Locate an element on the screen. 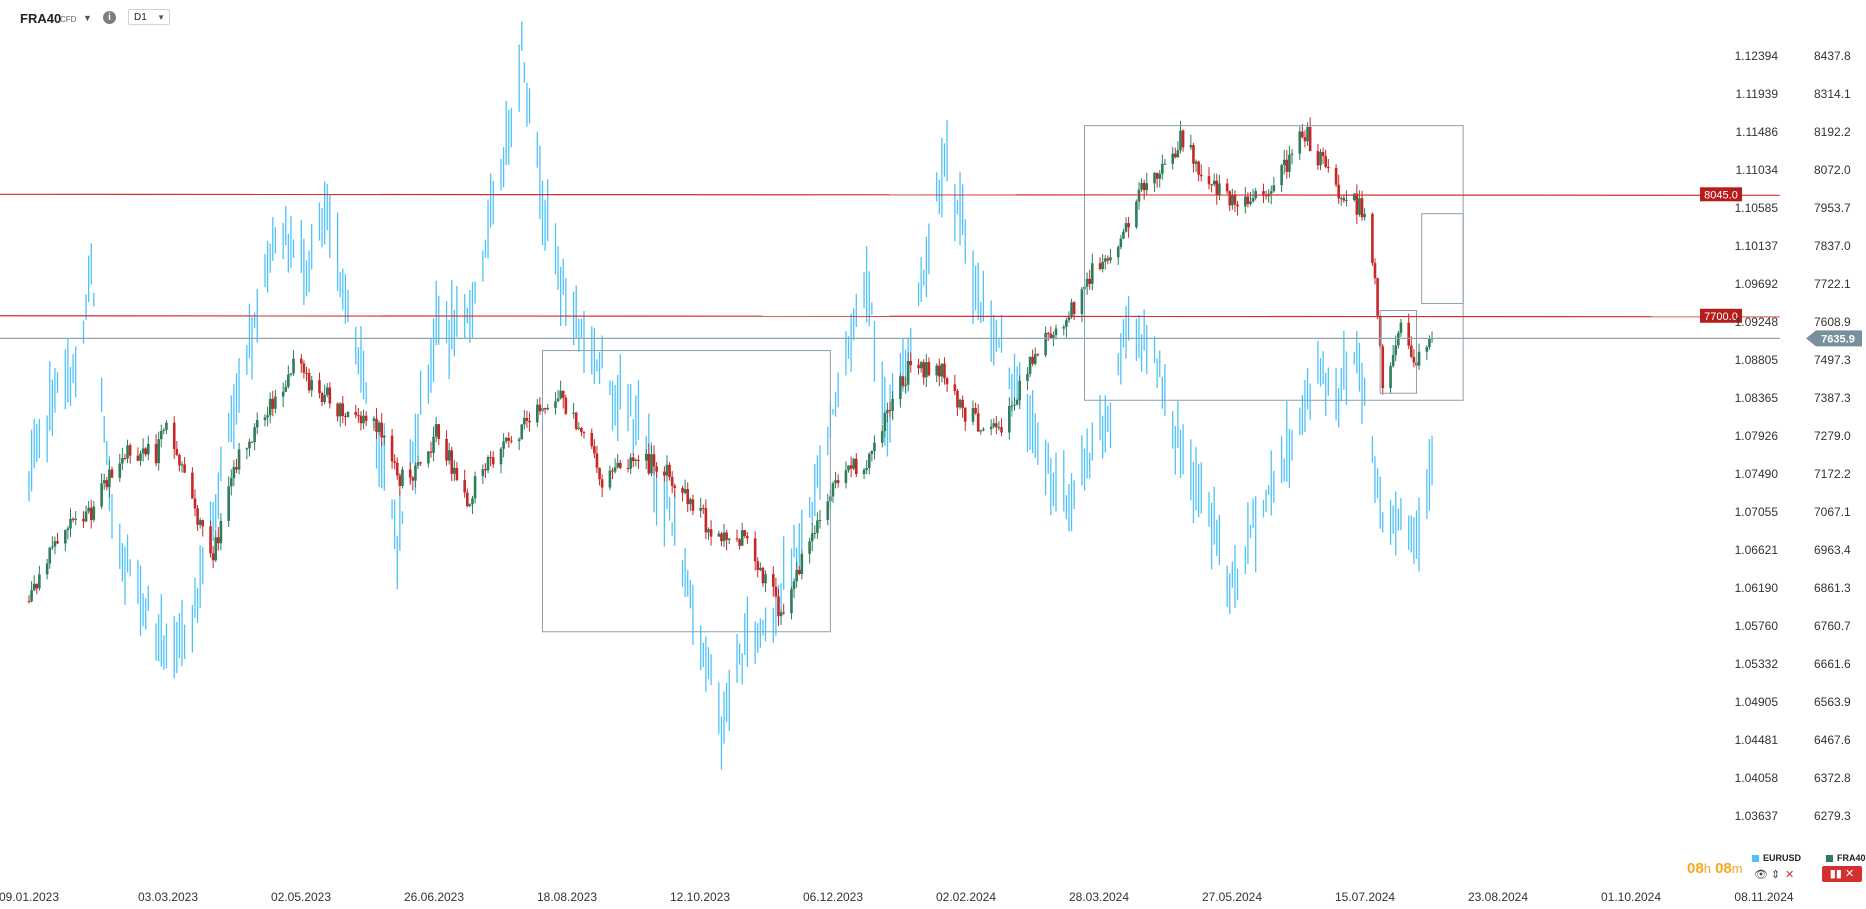 This screenshot has height=909, width=1866. date-tick-label: 12.10.2023 is located at coordinates (700, 897).